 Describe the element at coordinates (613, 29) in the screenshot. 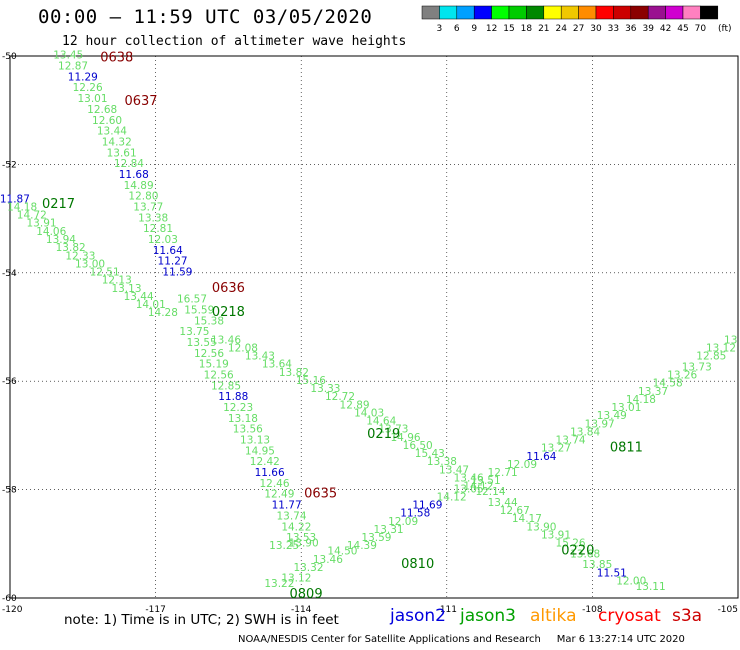

I see `legend-label: 33` at that location.